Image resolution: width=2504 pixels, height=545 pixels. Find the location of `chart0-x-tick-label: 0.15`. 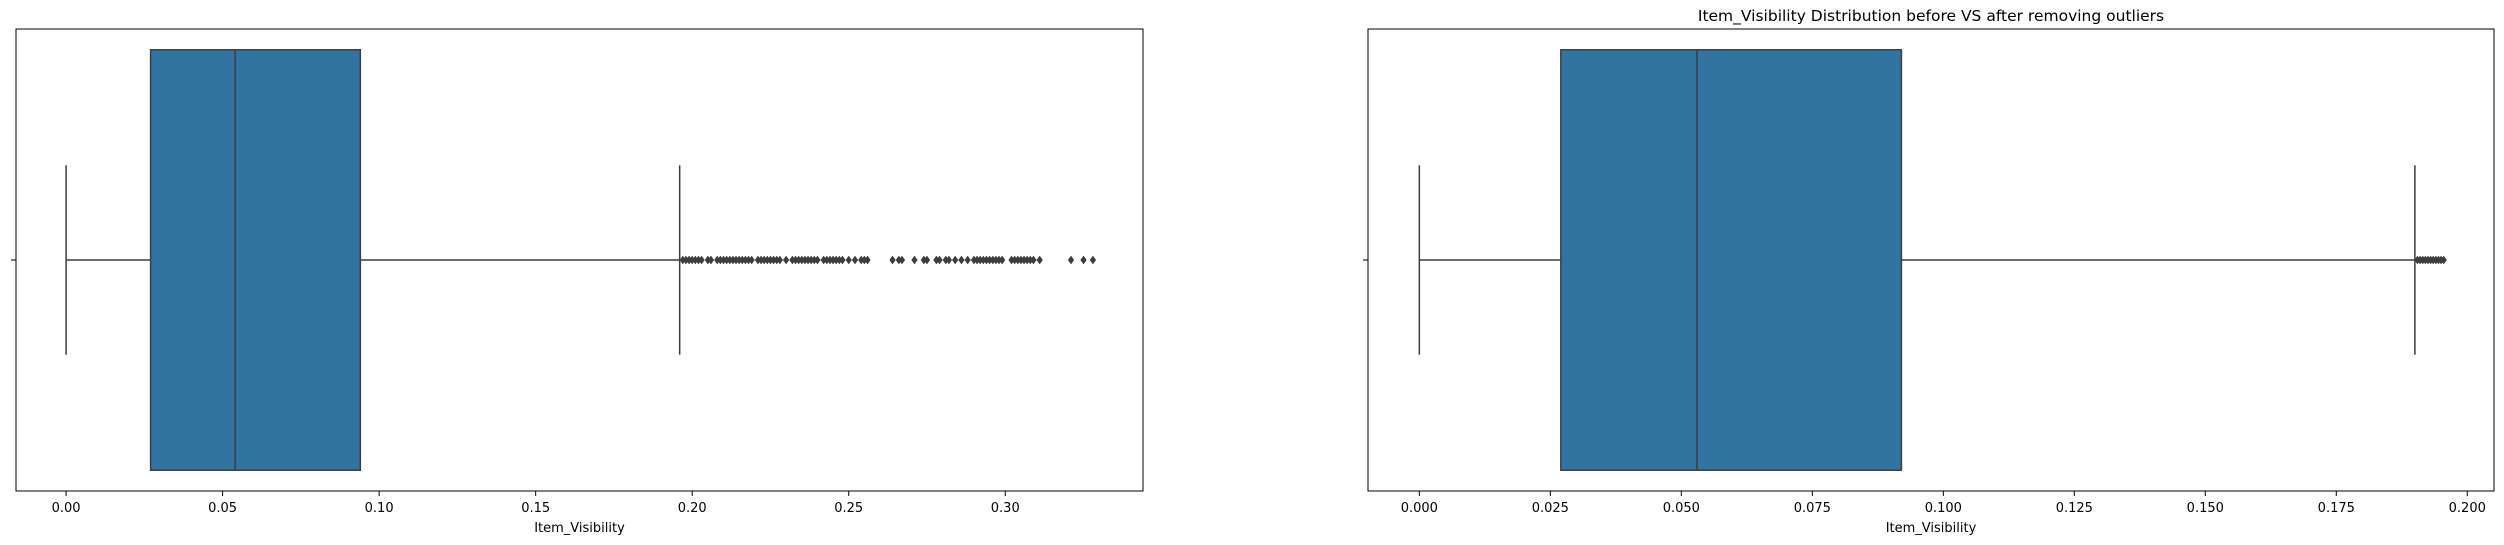

chart0-x-tick-label: 0.15 is located at coordinates (535, 508).